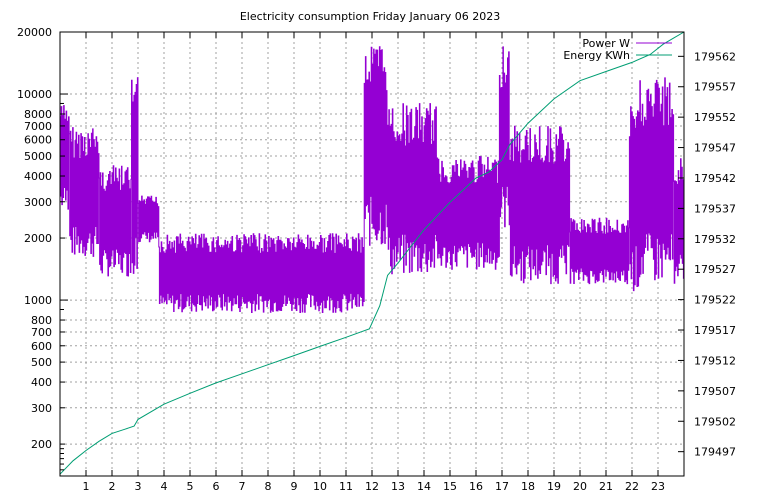 Image resolution: width=768 pixels, height=500 pixels. Describe the element at coordinates (715, 208) in the screenshot. I see `y2-tick-label: 179537` at that location.